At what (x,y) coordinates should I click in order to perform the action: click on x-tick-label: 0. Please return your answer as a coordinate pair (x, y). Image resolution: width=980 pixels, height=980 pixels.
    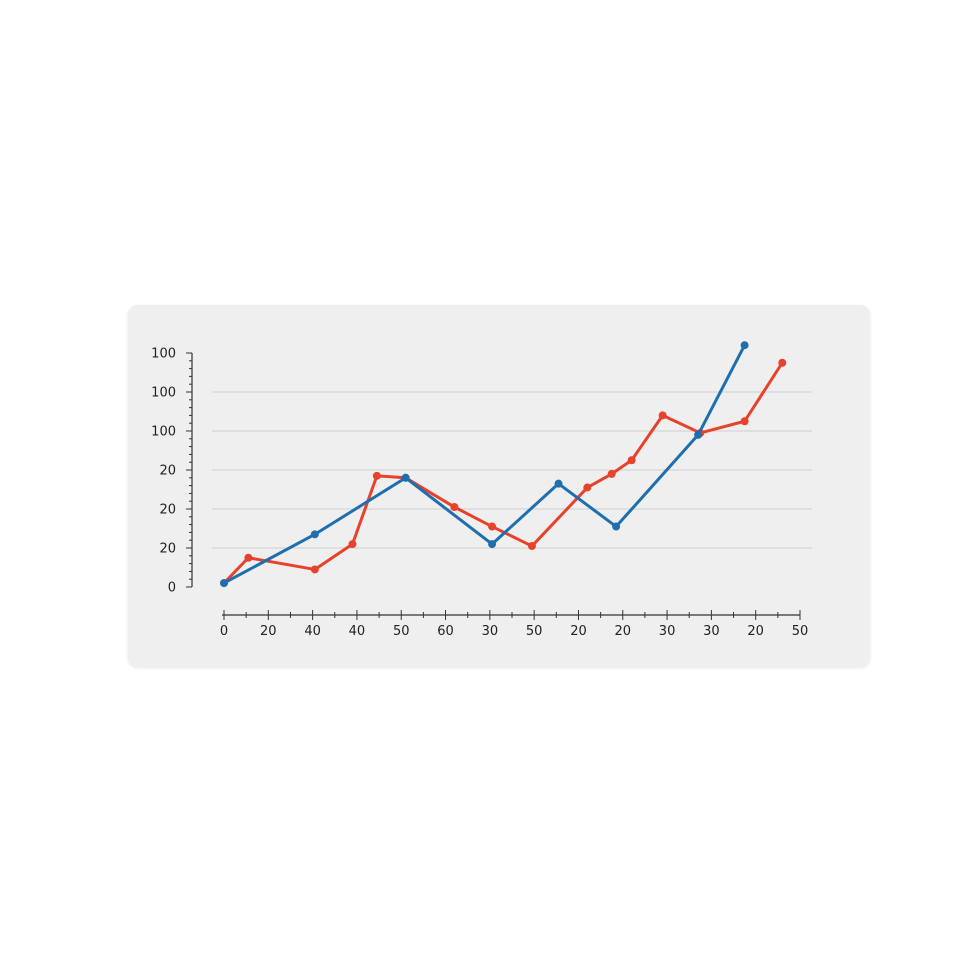
    Looking at the image, I should click on (224, 631).